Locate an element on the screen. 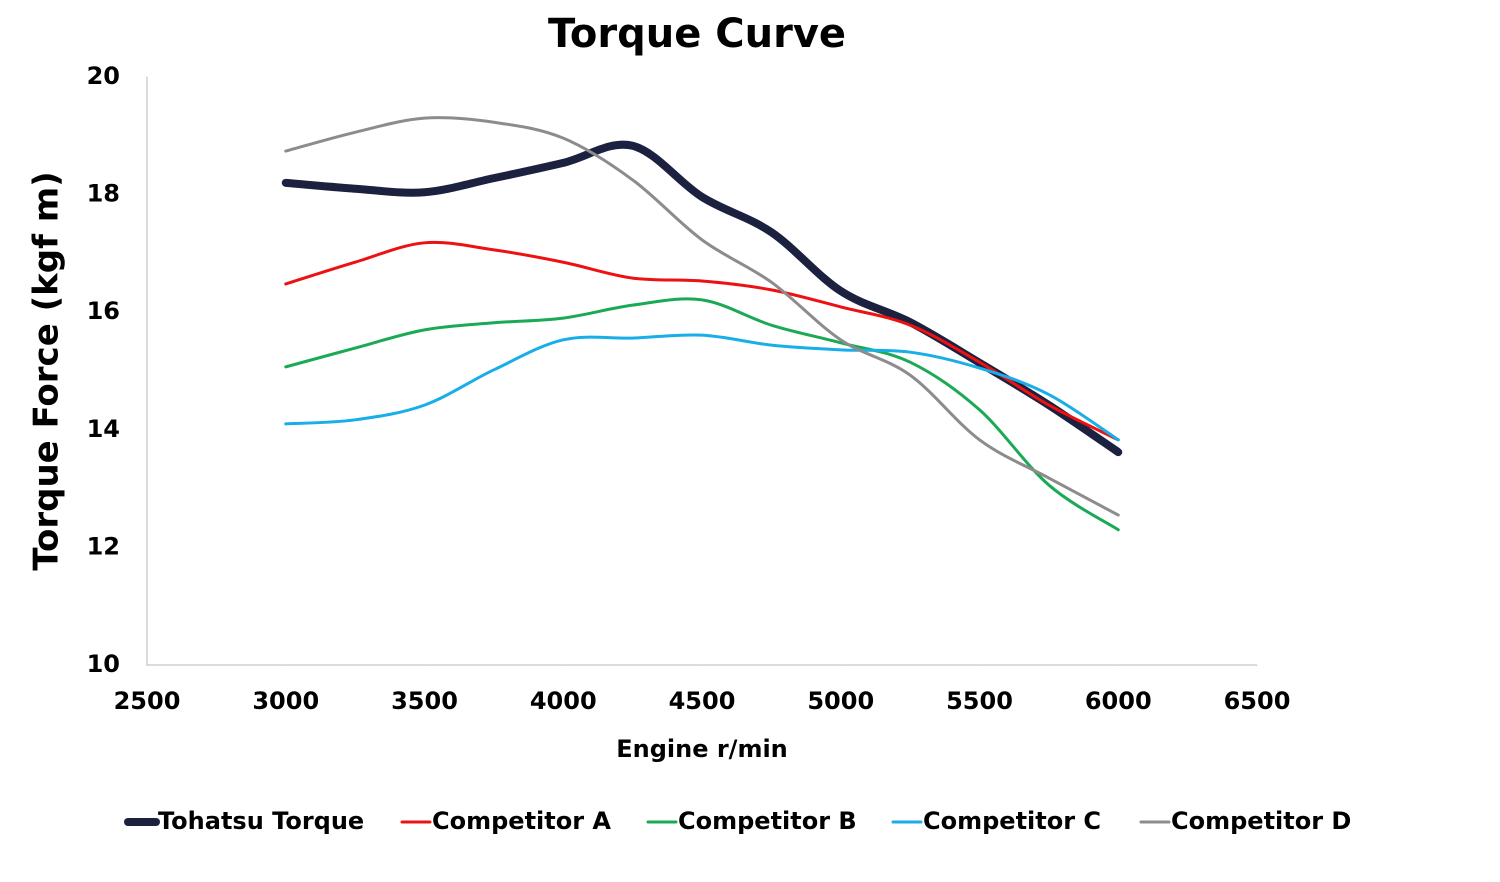 The height and width of the screenshot is (882, 1500). x-axis-label: Engine r/min is located at coordinates (702, 749).